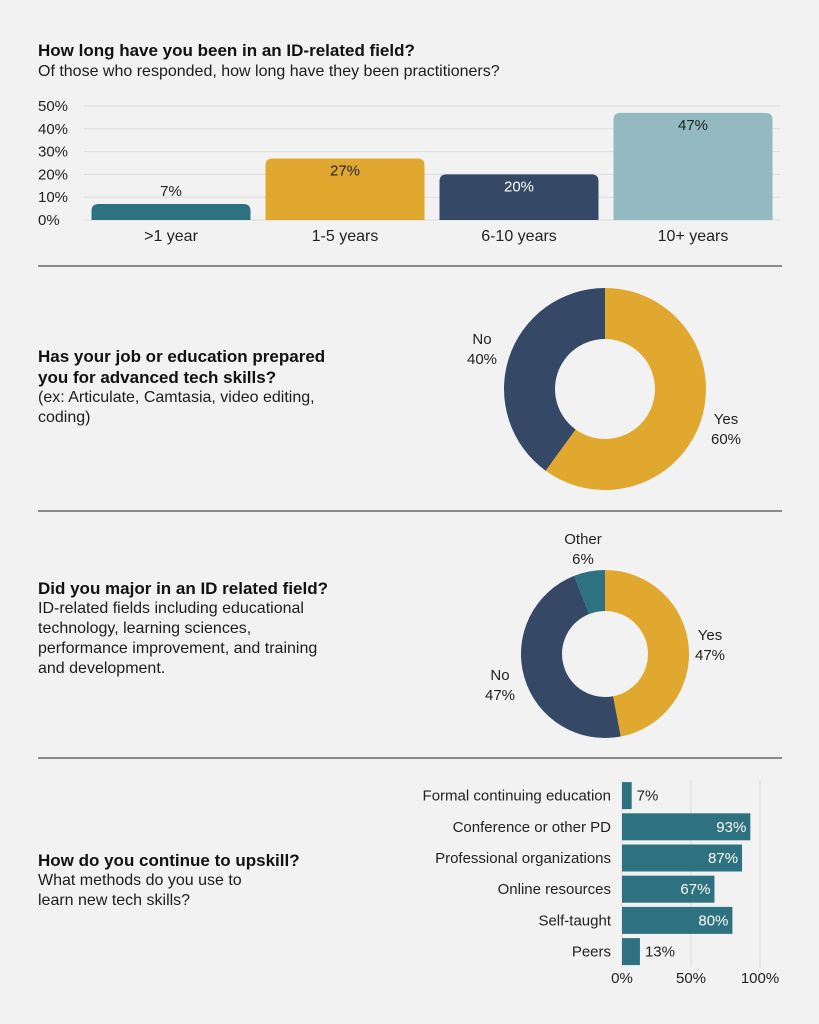  Describe the element at coordinates (53, 129) in the screenshot. I see `y-tick-label: 40%` at that location.